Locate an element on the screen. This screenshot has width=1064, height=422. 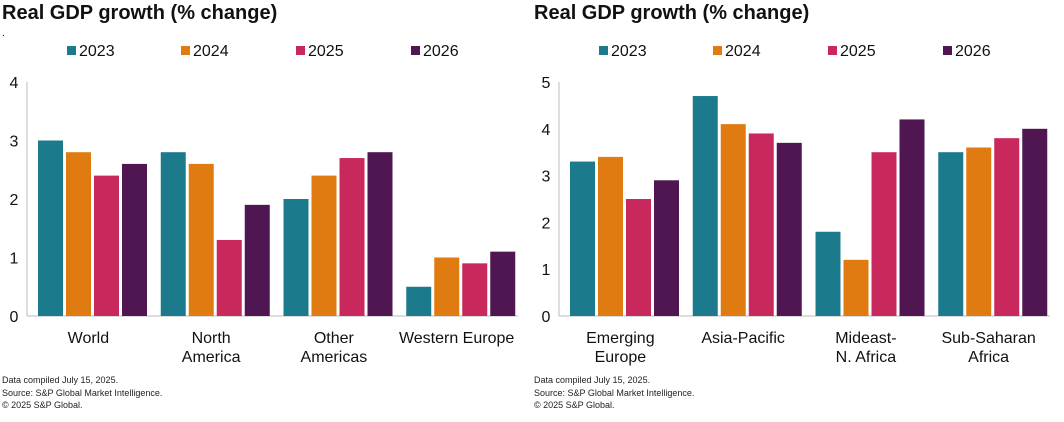
x-category-label: Mideast- is located at coordinates (865, 338).